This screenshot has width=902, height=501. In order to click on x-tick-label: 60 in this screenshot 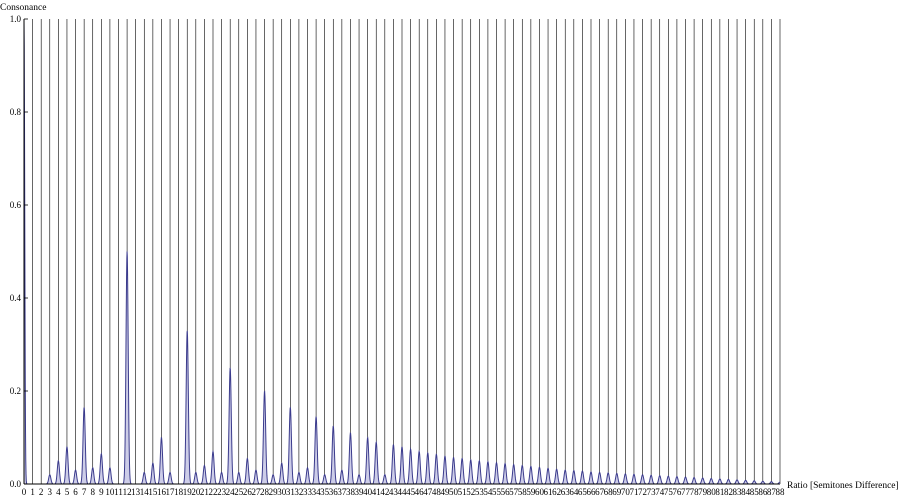, I will do `click(540, 492)`.